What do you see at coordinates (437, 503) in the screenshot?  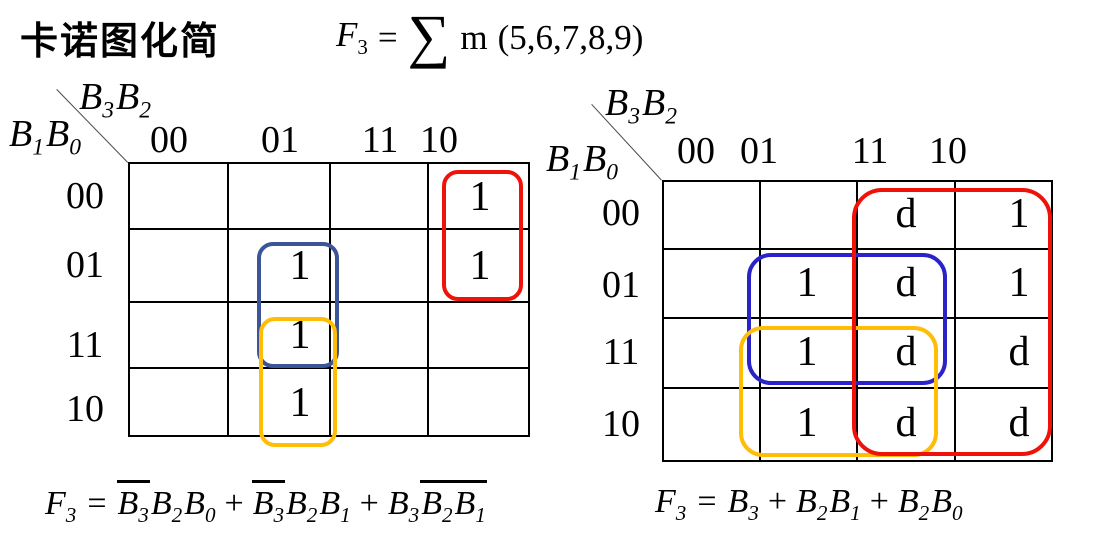 I see `math-term-complemented: B2` at bounding box center [437, 503].